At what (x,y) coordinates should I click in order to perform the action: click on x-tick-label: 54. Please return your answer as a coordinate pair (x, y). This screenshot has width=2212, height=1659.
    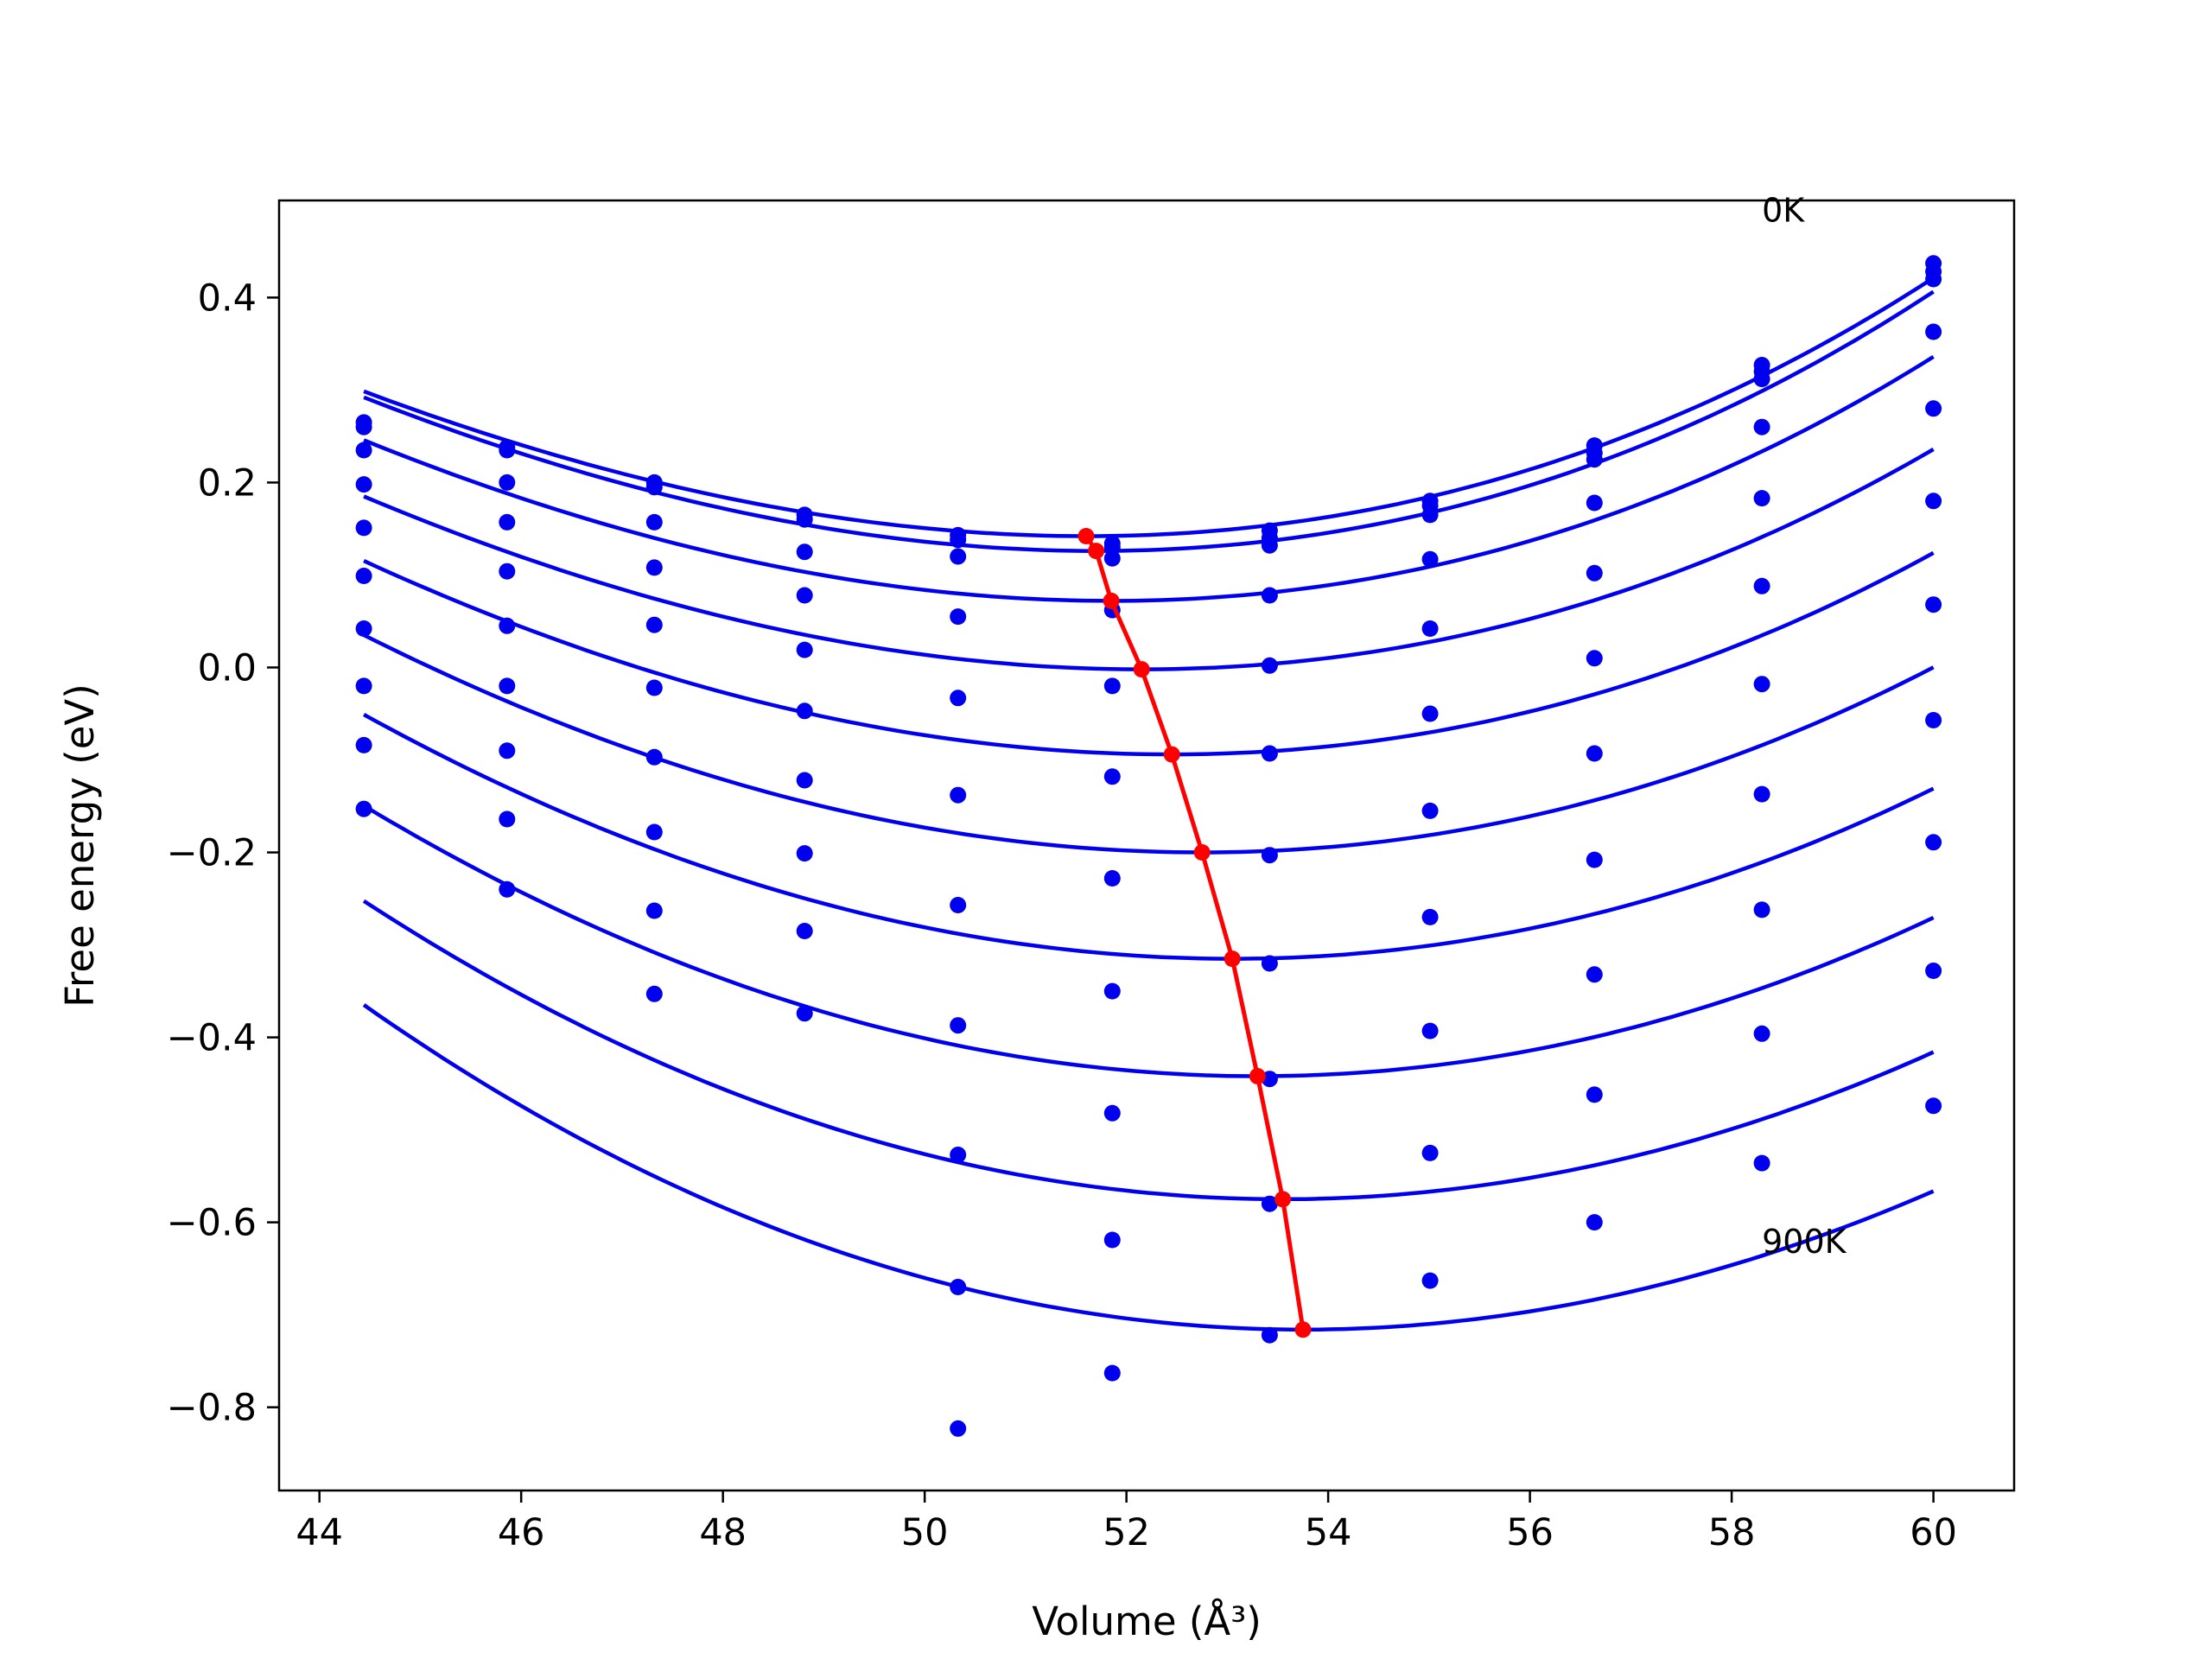
    Looking at the image, I should click on (1328, 1532).